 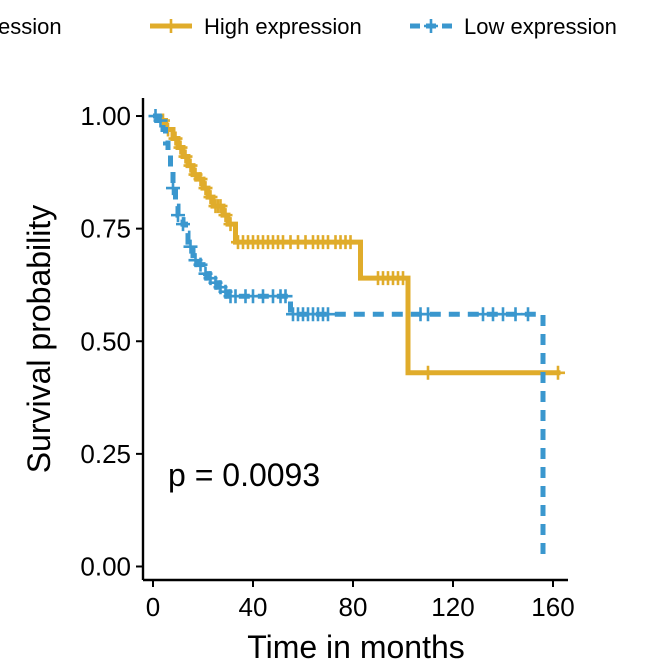 What do you see at coordinates (283, 26) in the screenshot?
I see `legend-label-high-expression: High expression` at bounding box center [283, 26].